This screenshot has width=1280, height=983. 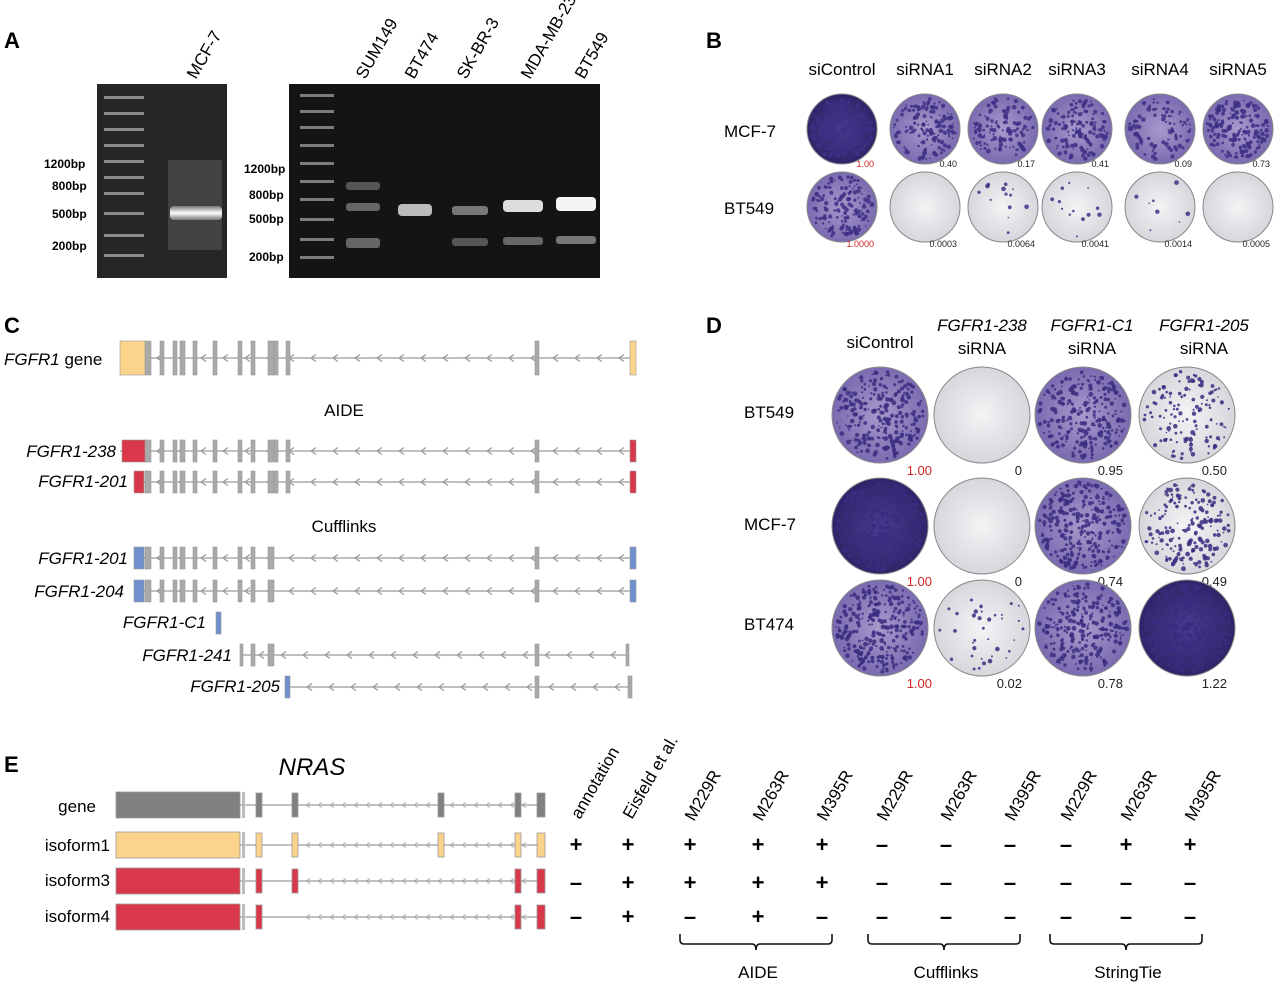 What do you see at coordinates (77, 806) in the screenshot?
I see `e-row-label: gene` at bounding box center [77, 806].